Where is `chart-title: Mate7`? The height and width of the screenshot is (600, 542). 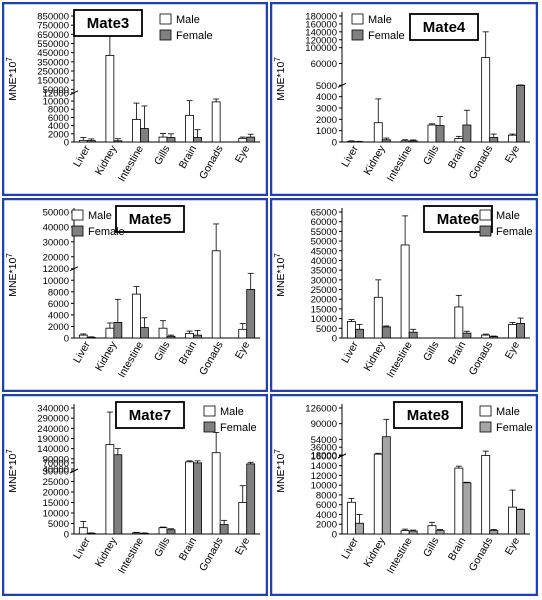
chart-title: Mate7 is located at coordinates (150, 415).